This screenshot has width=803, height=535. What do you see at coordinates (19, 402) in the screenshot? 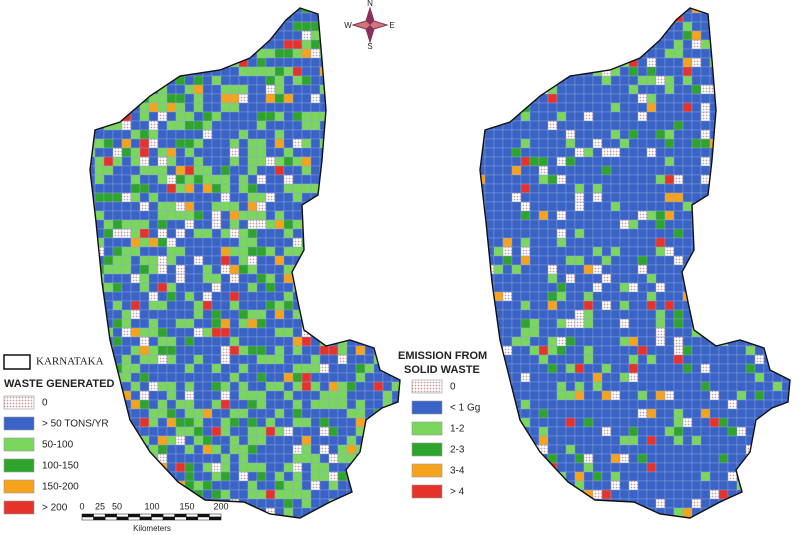
I see `legend-swatch` at bounding box center [19, 402].